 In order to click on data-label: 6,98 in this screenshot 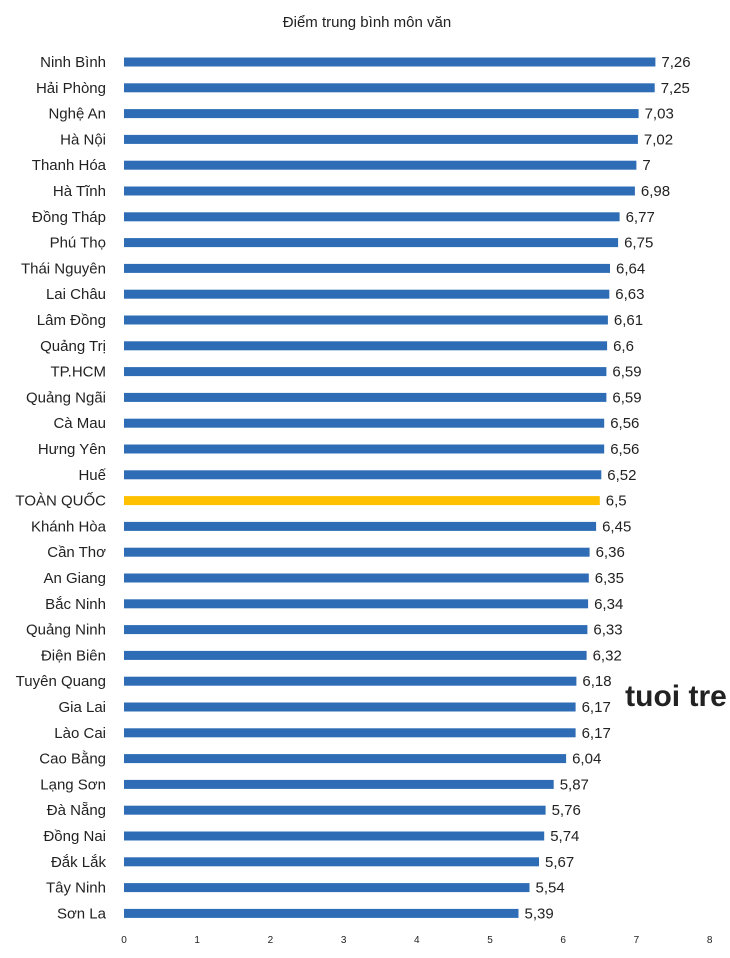, I will do `click(655, 191)`.